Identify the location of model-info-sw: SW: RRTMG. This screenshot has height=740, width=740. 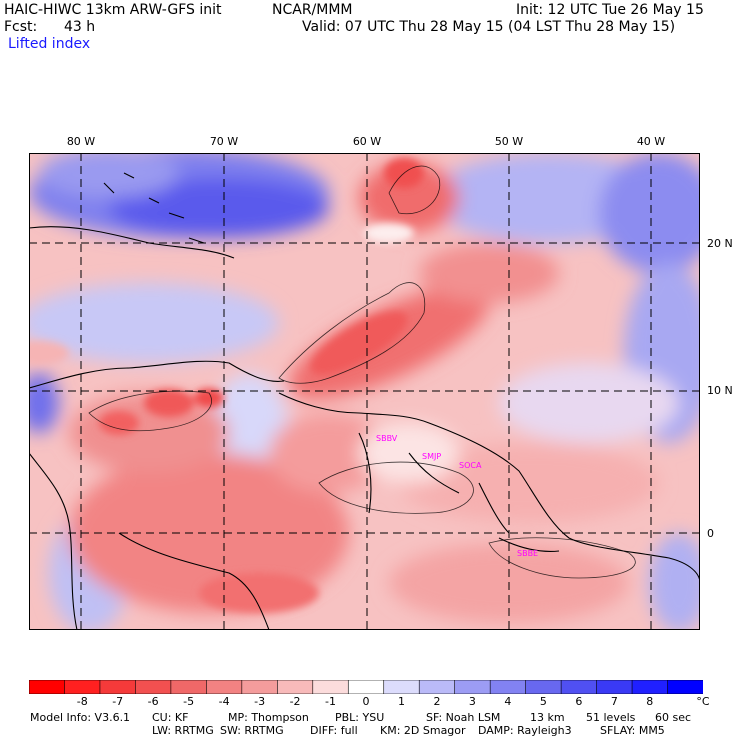
(252, 730).